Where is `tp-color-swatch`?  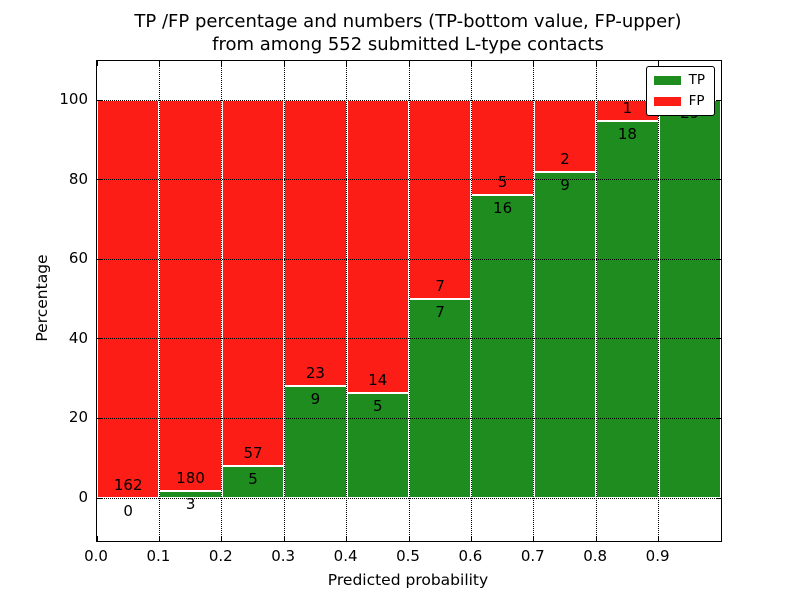
tp-color-swatch is located at coordinates (667, 80).